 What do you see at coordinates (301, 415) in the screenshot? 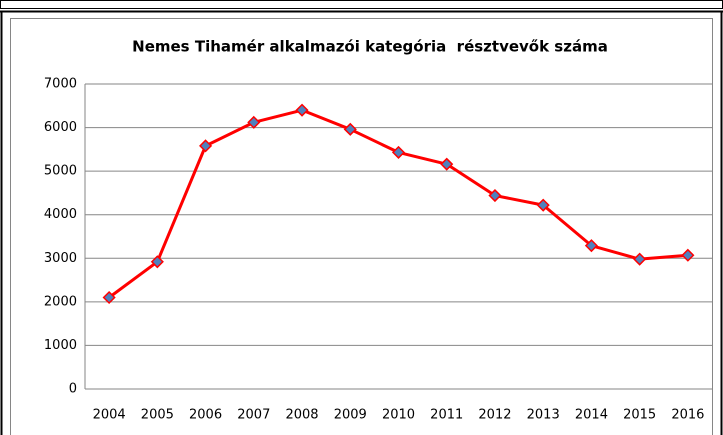
I see `x-tick-label: 2008` at bounding box center [301, 415].